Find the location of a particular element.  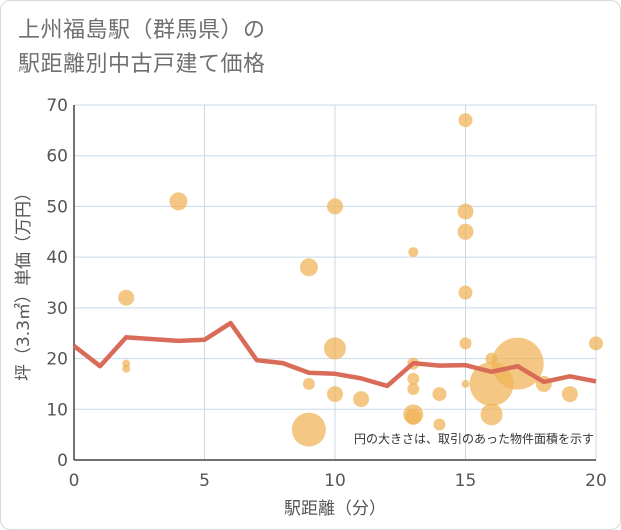

y-tick-label: 40 is located at coordinates (57, 258).